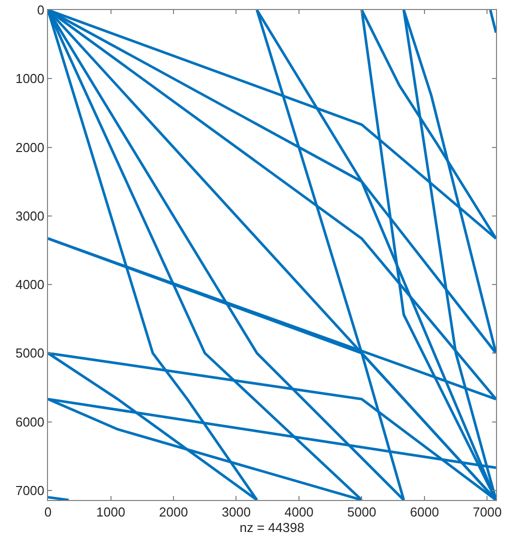  Describe the element at coordinates (29, 147) in the screenshot. I see `y-tick-label: 2000` at that location.